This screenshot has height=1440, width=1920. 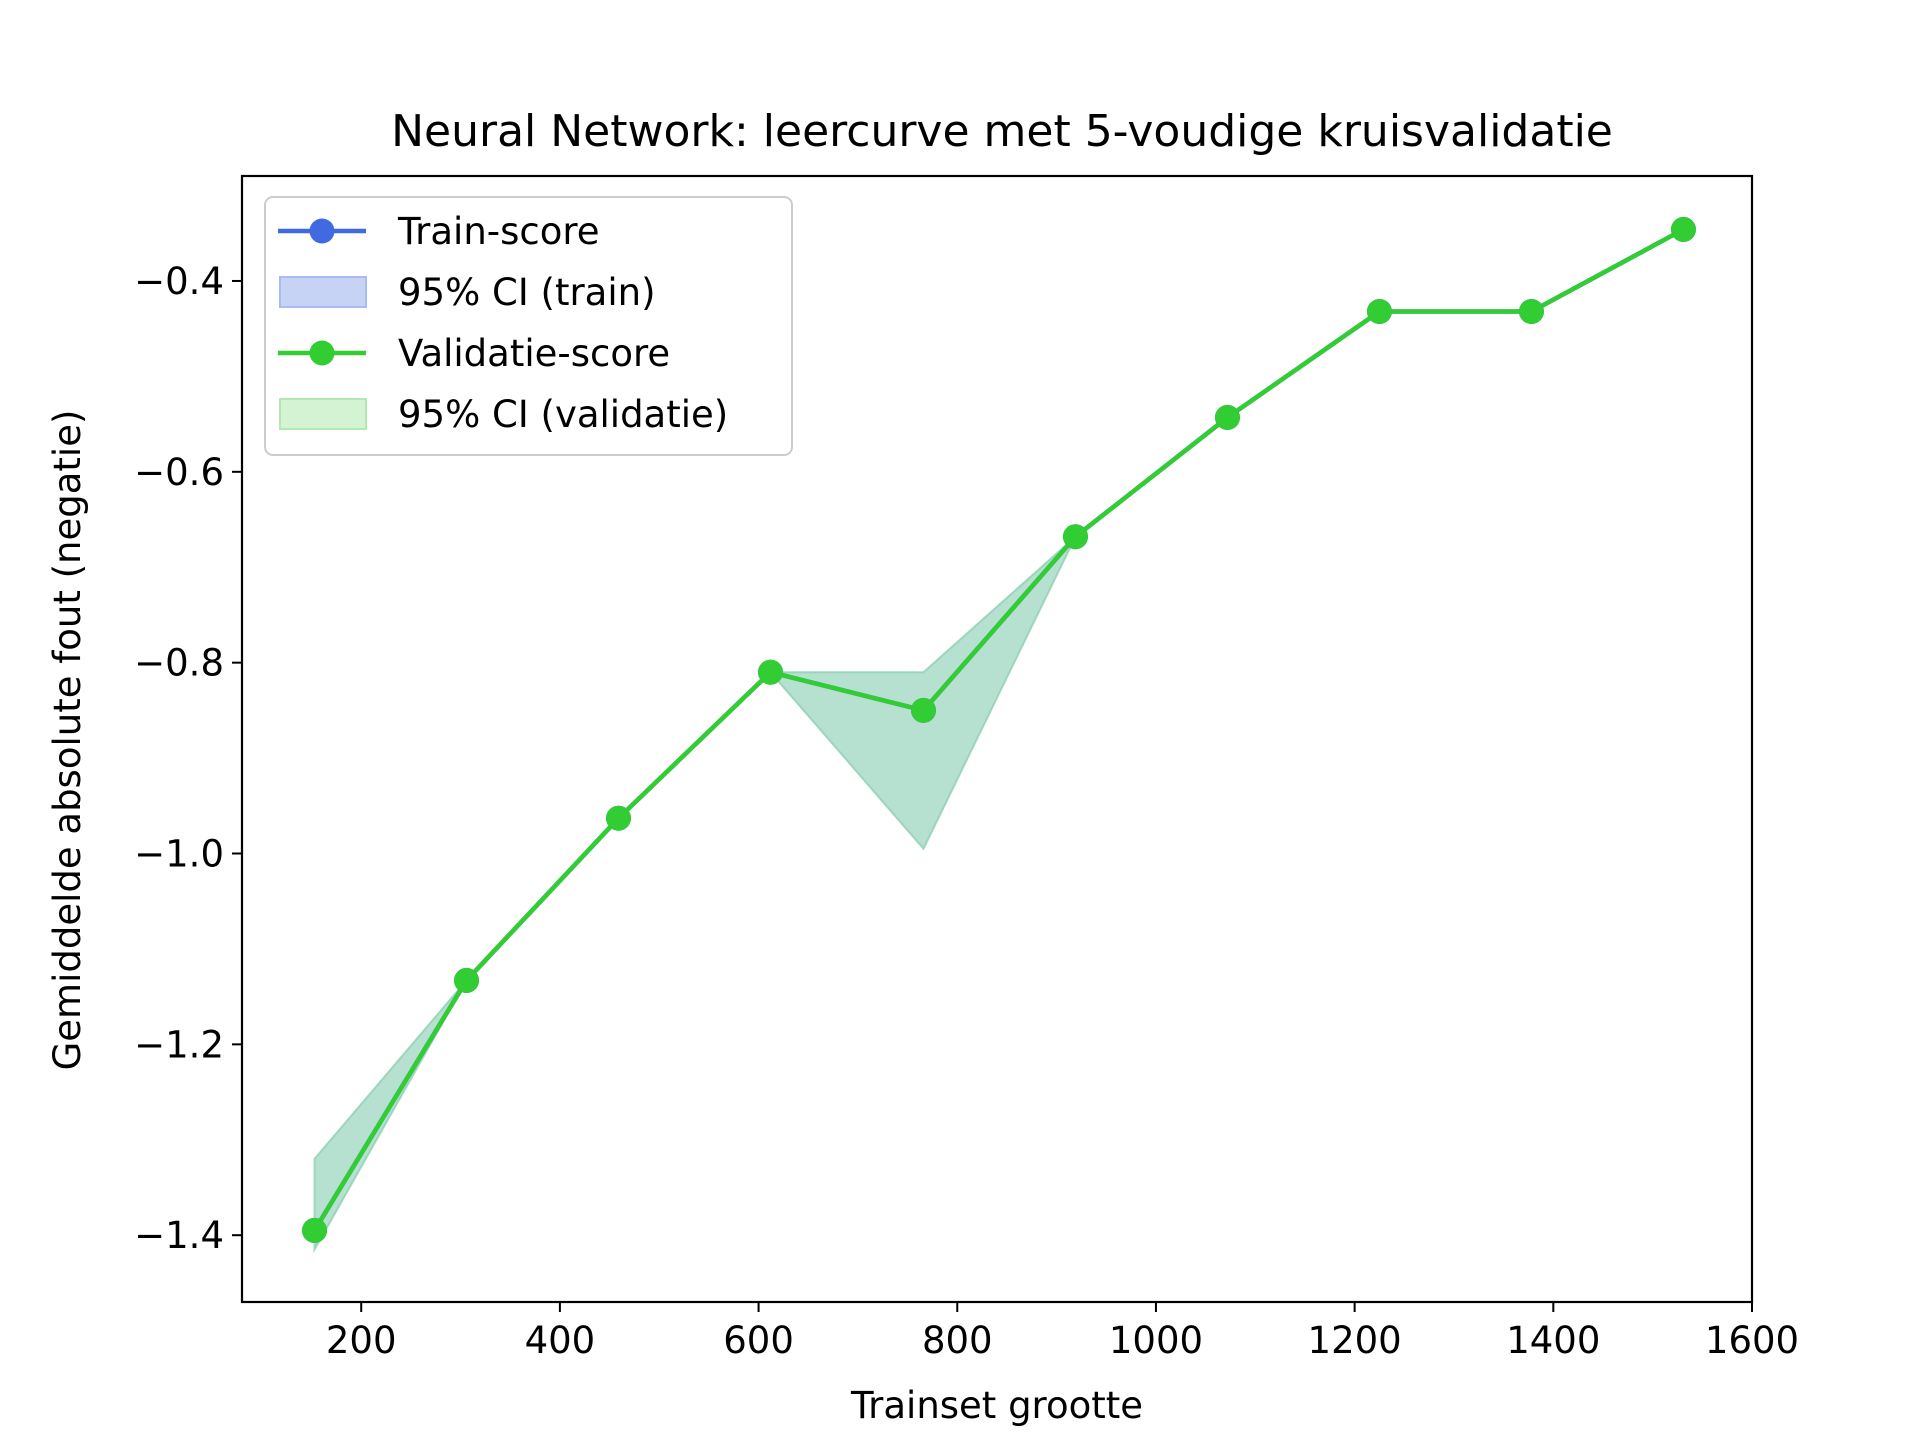 I want to click on legend-box, so click(x=528, y=326).